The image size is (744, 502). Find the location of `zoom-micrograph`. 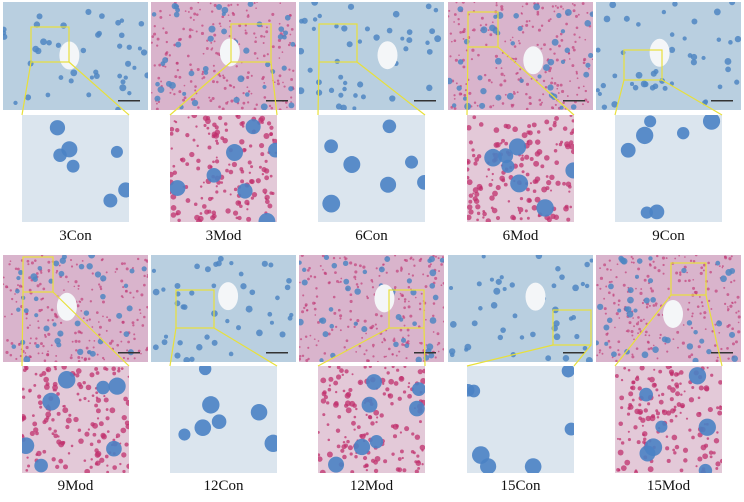

zoom-micrograph is located at coordinates (75, 419).